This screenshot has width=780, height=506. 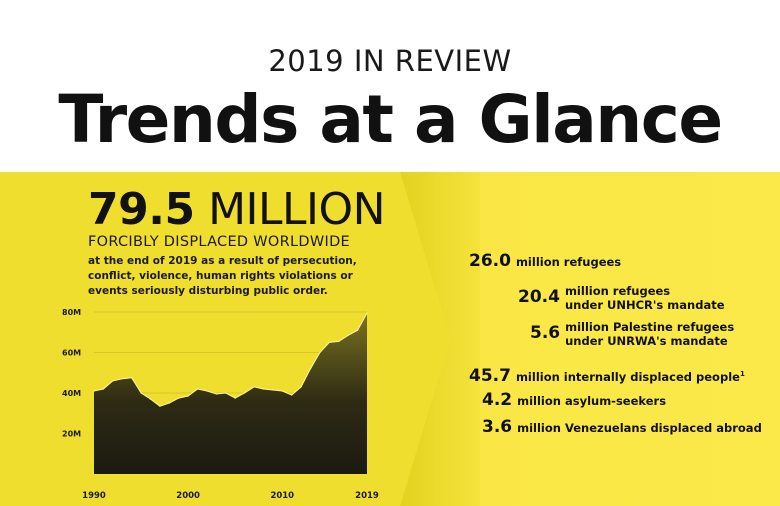 I want to click on x-tick-label: 1990, so click(x=94, y=496).